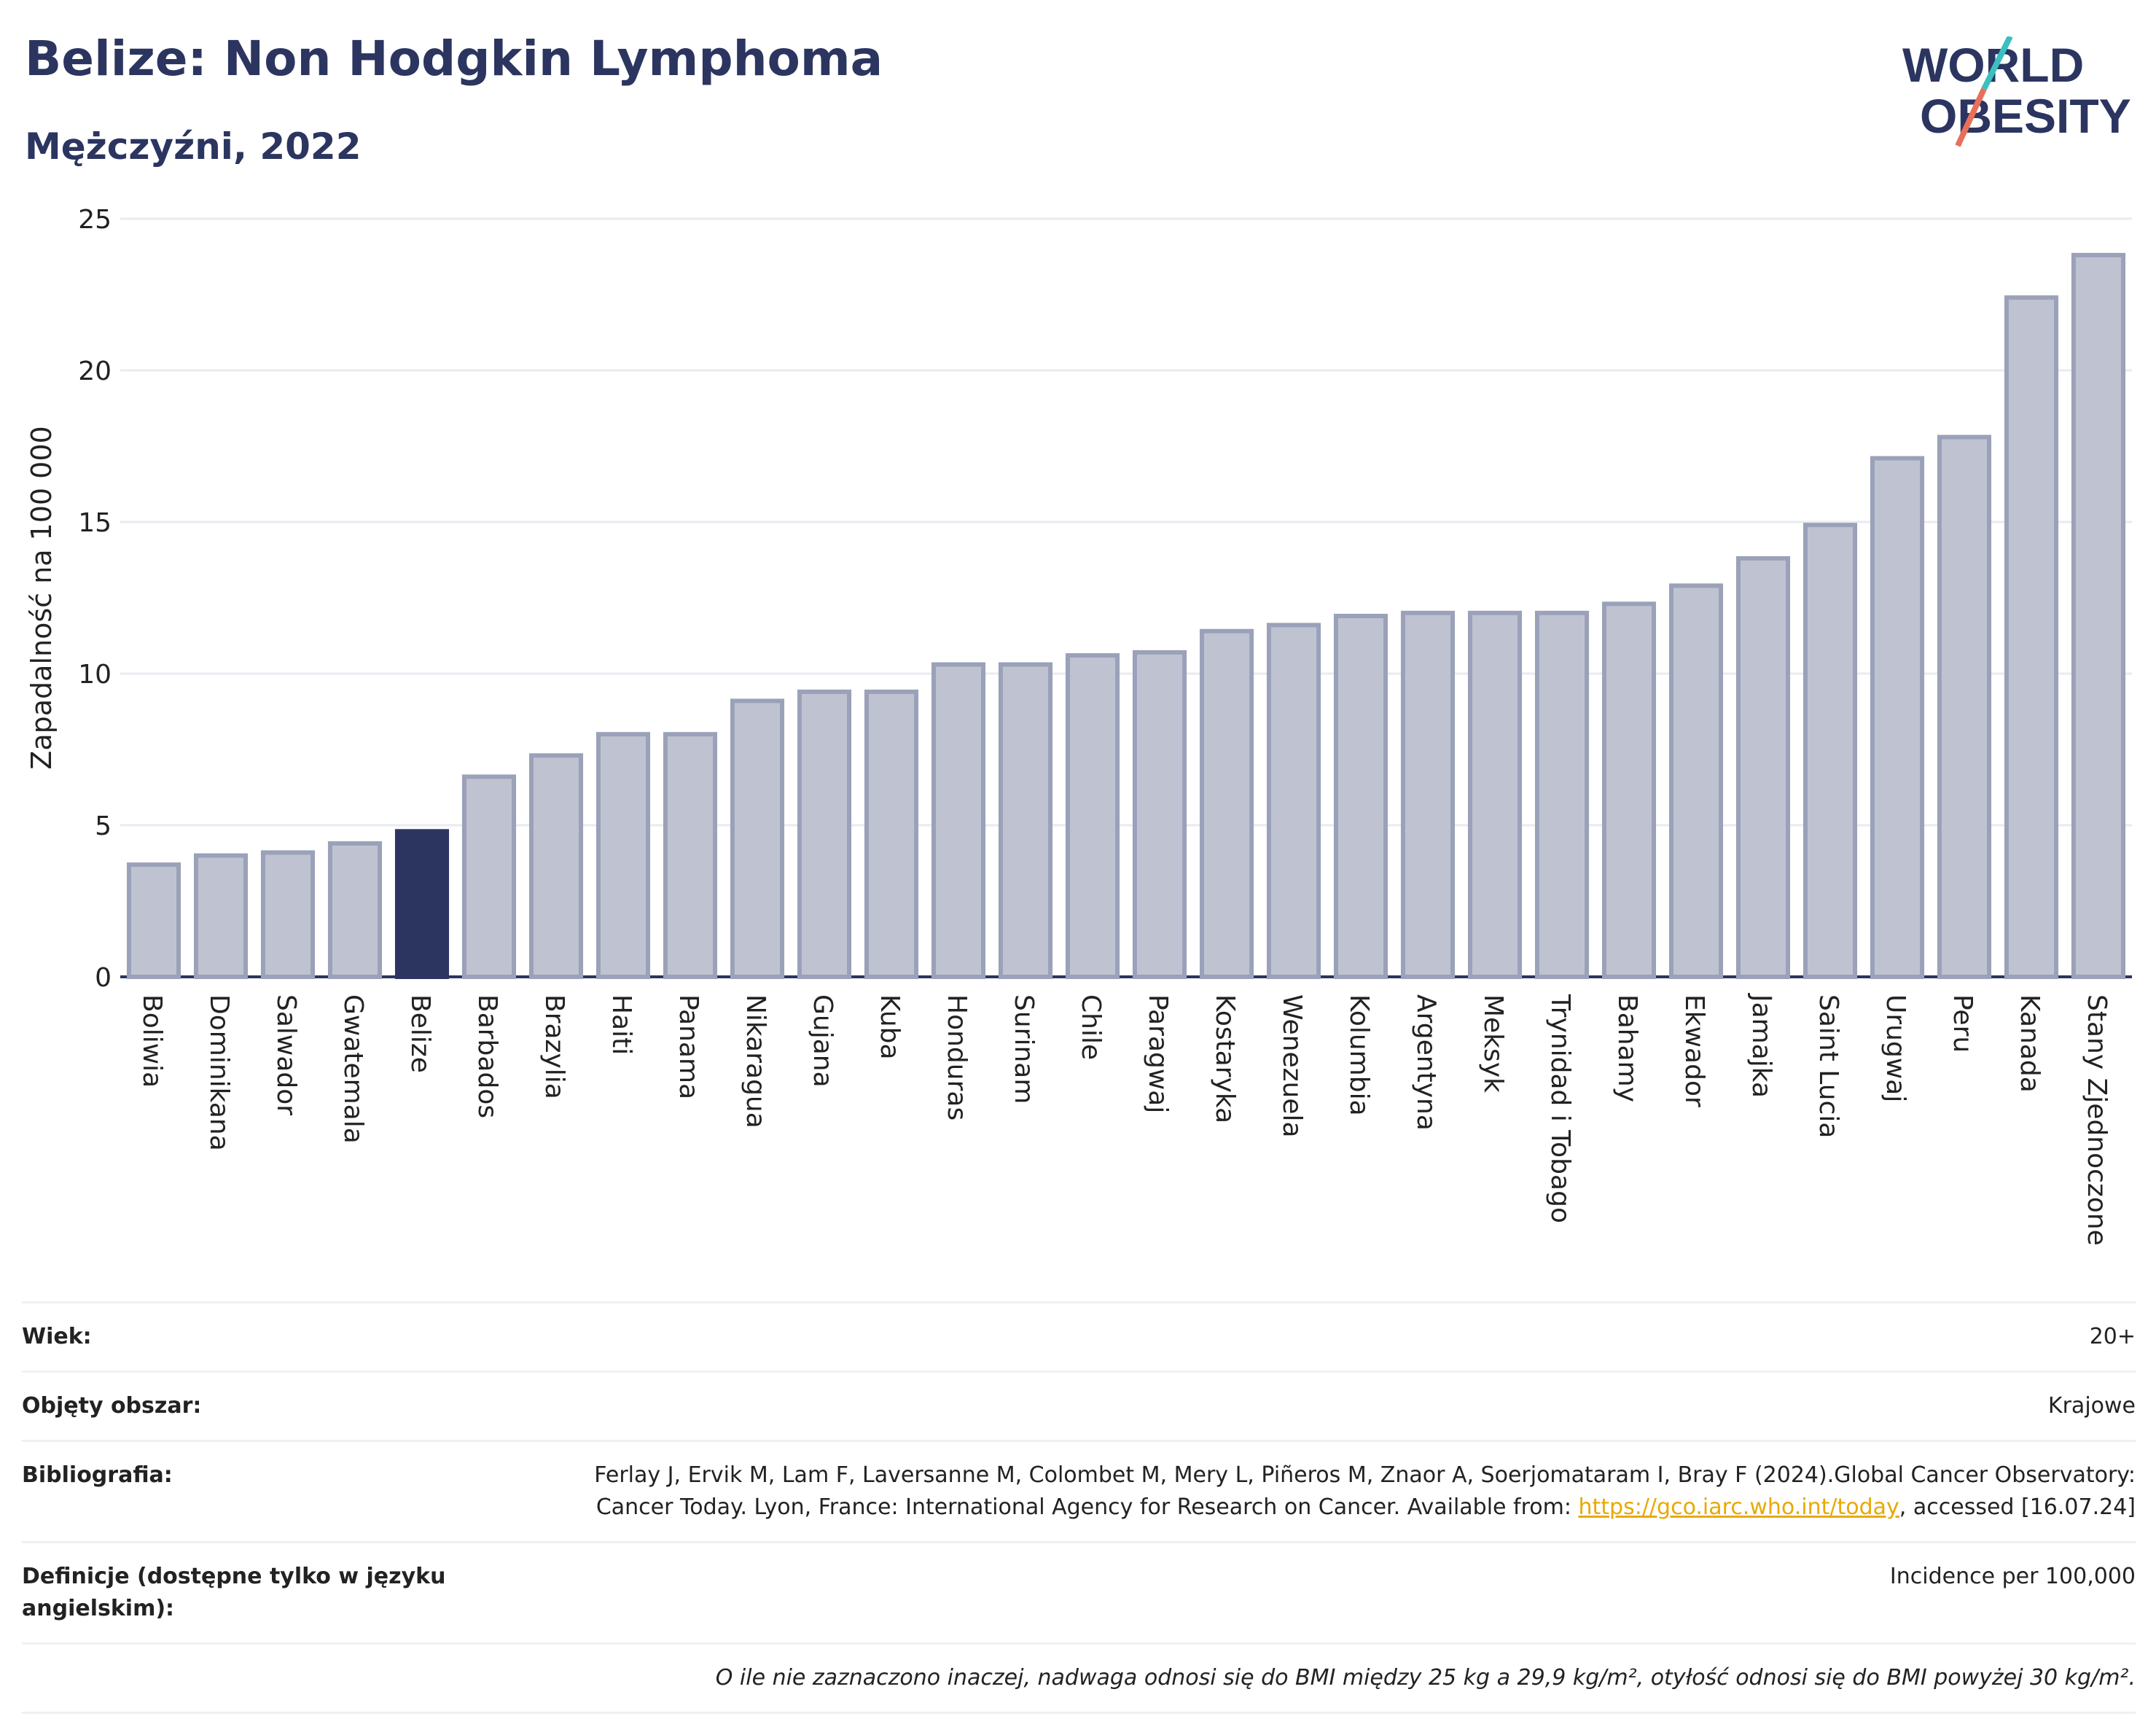  Describe the element at coordinates (1971, 117) in the screenshot. I see `logo-slash-bottom` at that location.